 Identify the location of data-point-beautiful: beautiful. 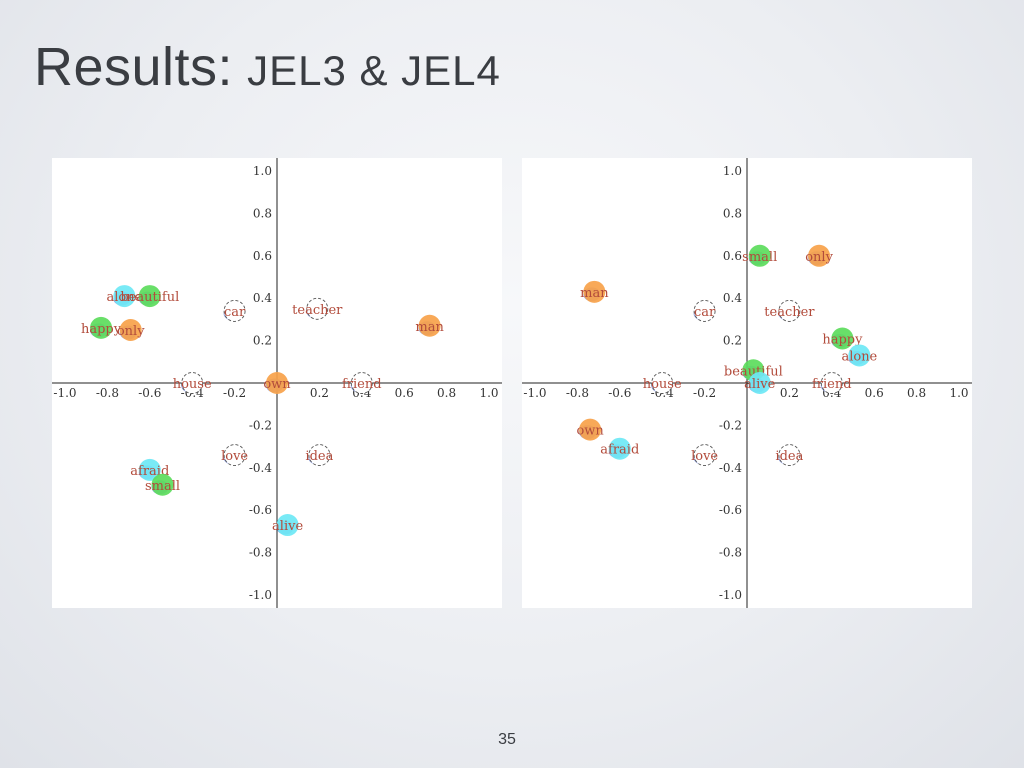
(149, 296).